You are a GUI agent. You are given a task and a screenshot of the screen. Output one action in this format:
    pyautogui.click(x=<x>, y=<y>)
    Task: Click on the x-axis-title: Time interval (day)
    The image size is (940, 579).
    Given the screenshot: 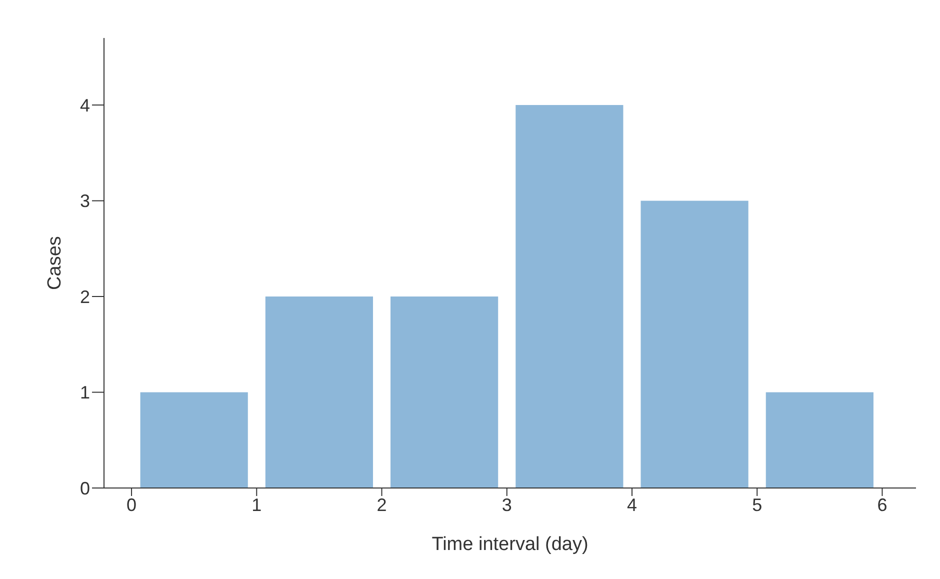 What is the action you would take?
    pyautogui.click(x=510, y=544)
    